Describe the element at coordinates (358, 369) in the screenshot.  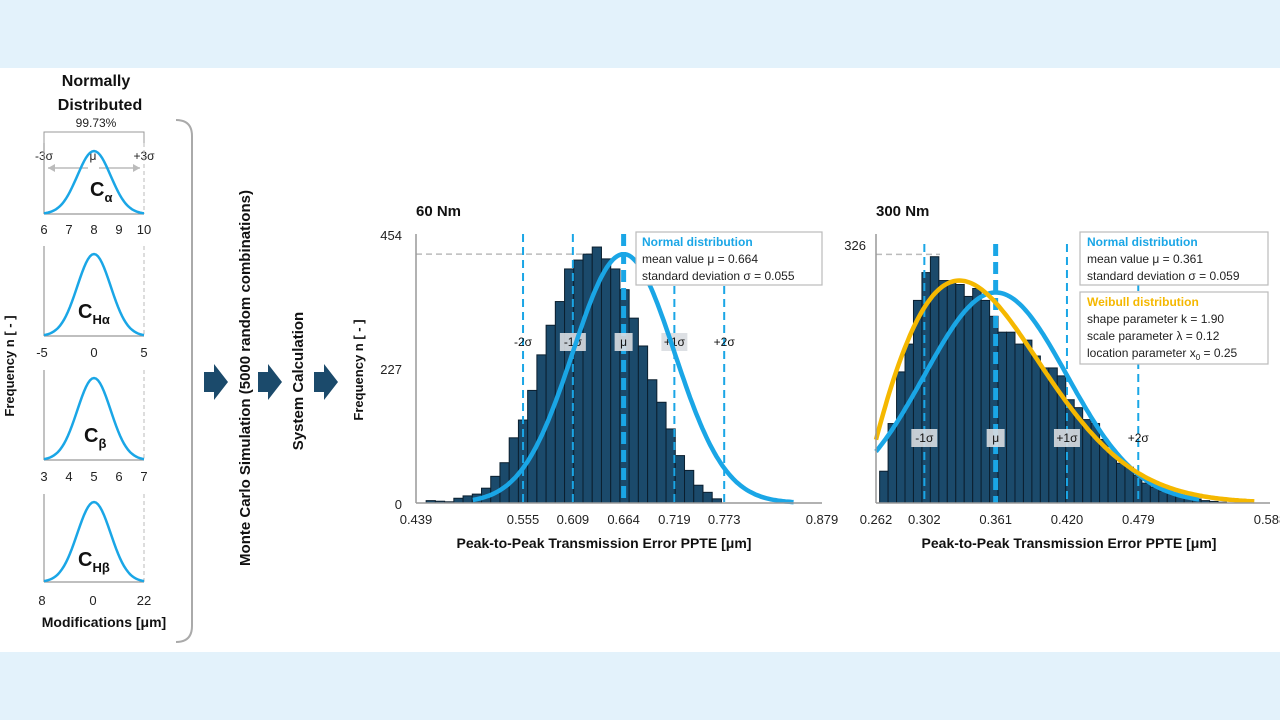
I see `center-y-axis-title: Frequency n [ - ]` at that location.